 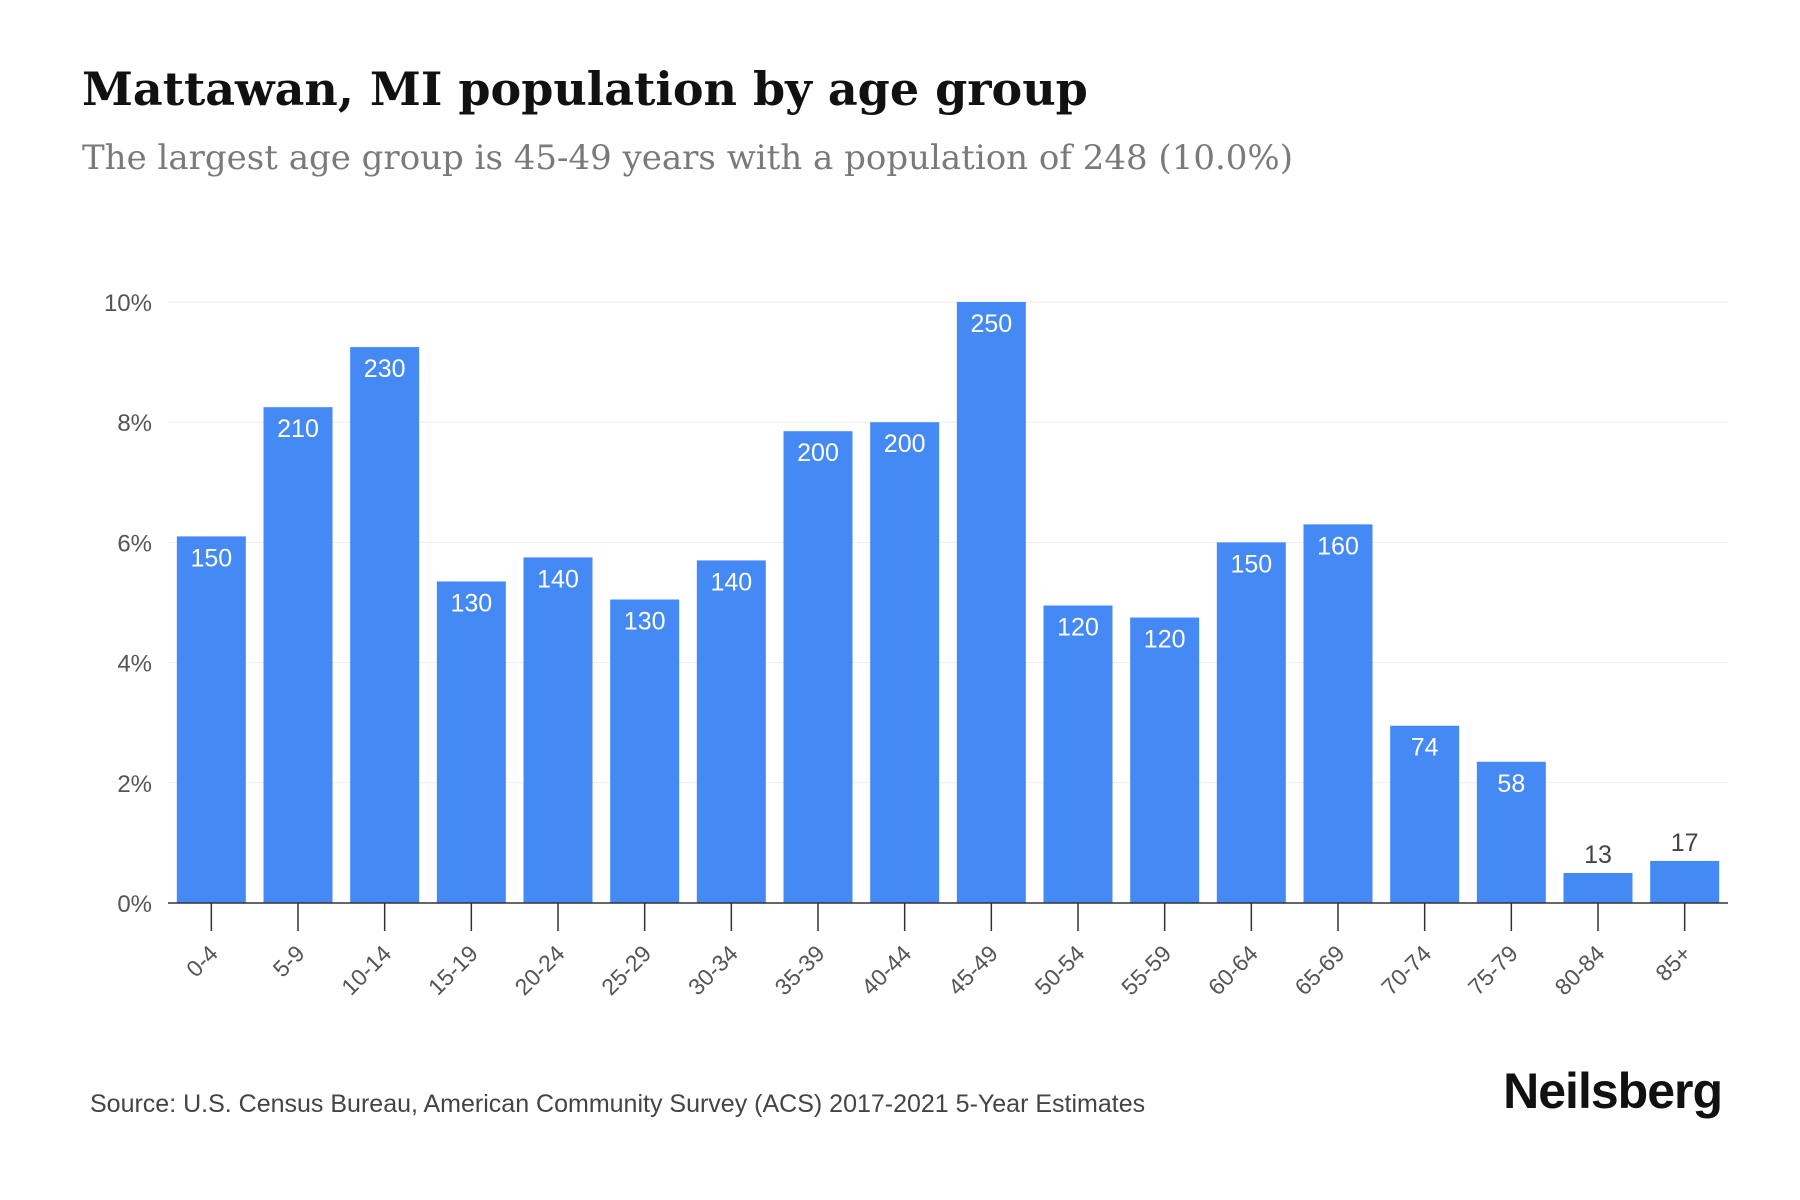 What do you see at coordinates (128, 303) in the screenshot?
I see `y-tick-label: 10%` at bounding box center [128, 303].